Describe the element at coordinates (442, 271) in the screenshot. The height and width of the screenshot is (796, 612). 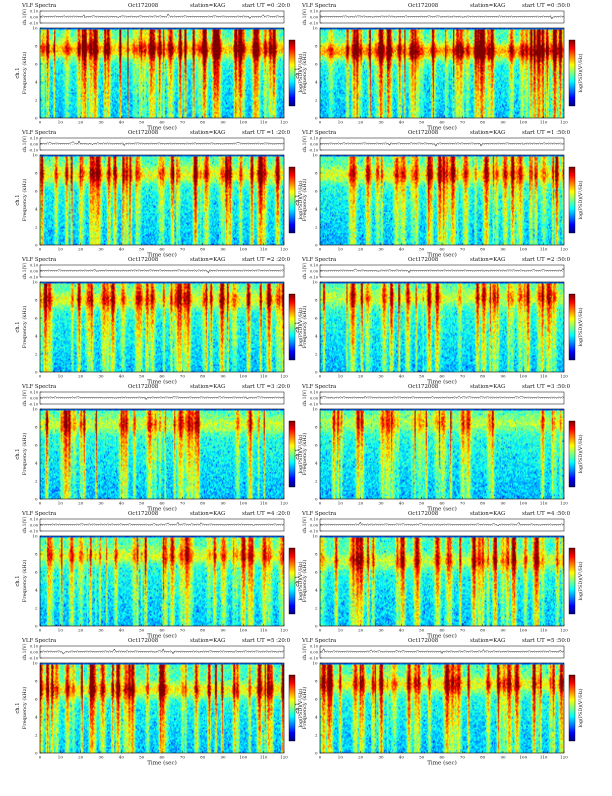
I see `amplitude-frame` at that location.